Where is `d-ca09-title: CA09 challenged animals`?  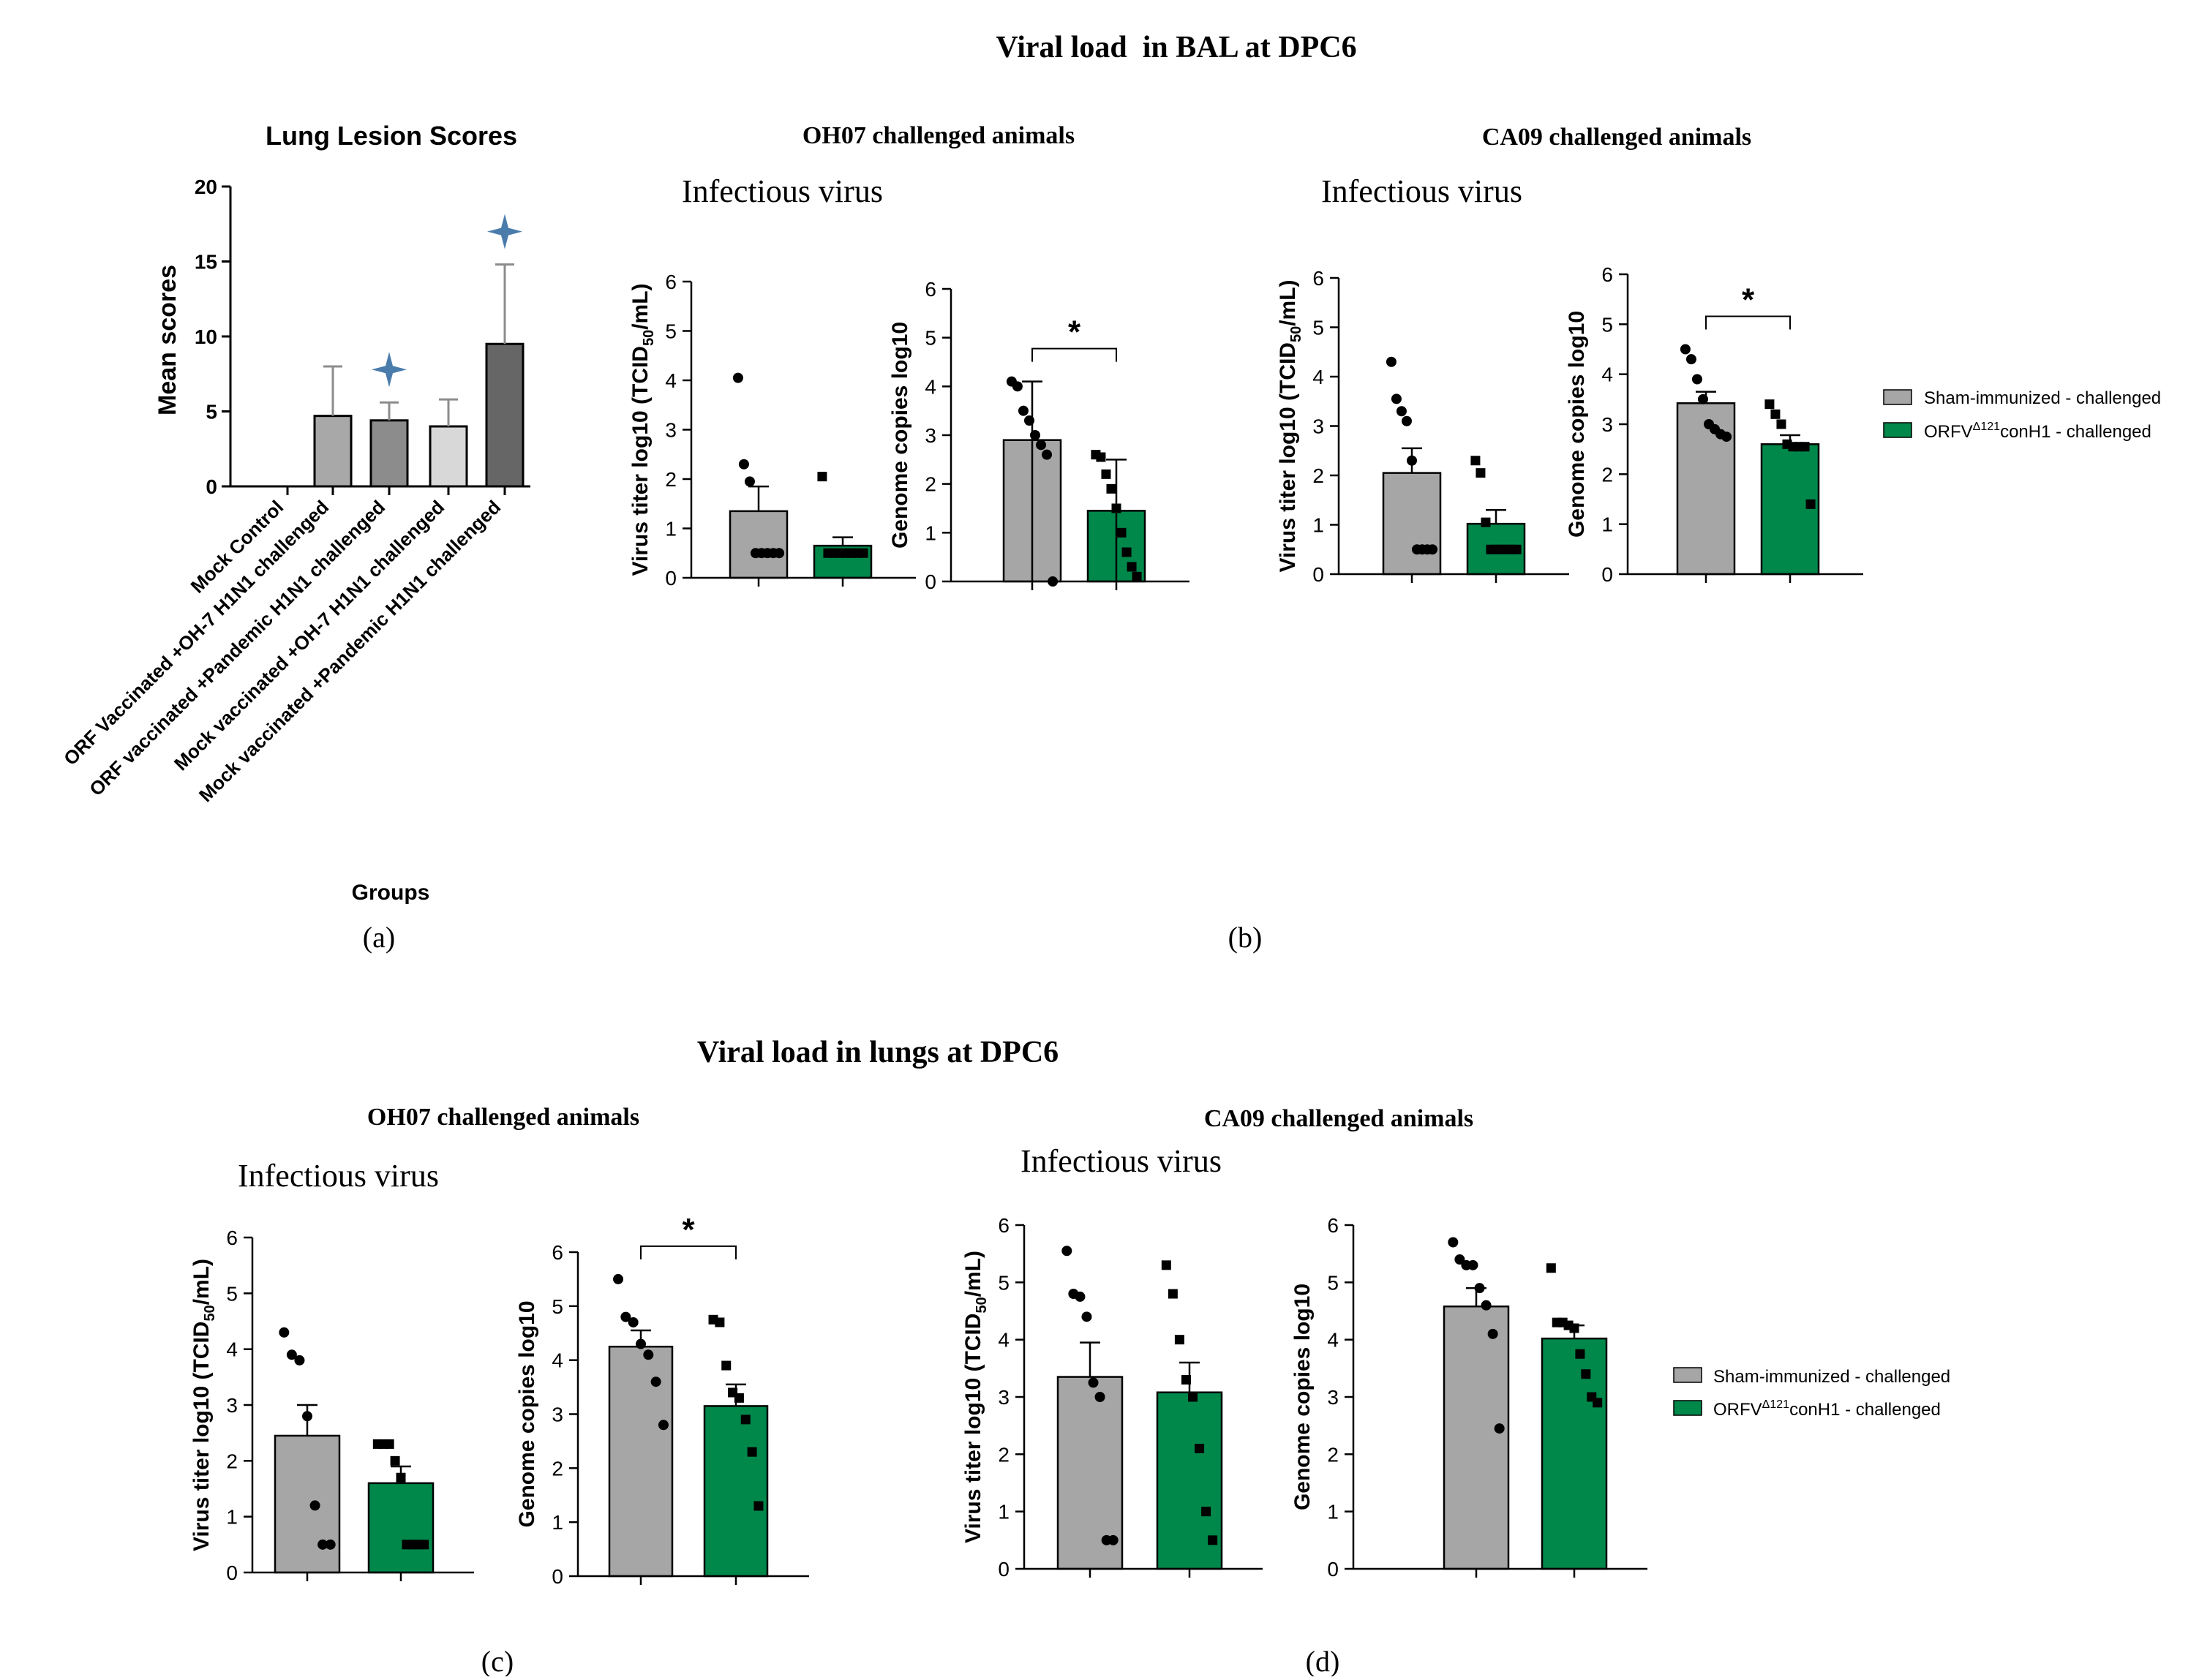
d-ca09-title: CA09 challenged animals is located at coordinates (1339, 1118).